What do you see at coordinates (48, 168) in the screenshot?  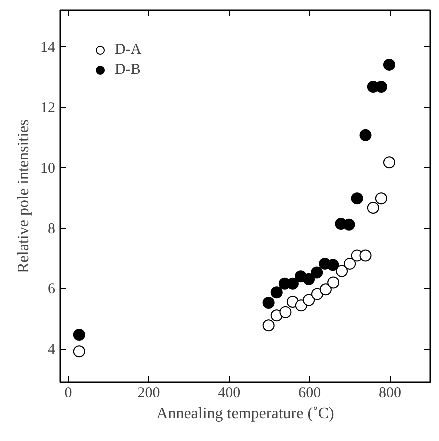 I see `y-tick-label: 10` at bounding box center [48, 168].